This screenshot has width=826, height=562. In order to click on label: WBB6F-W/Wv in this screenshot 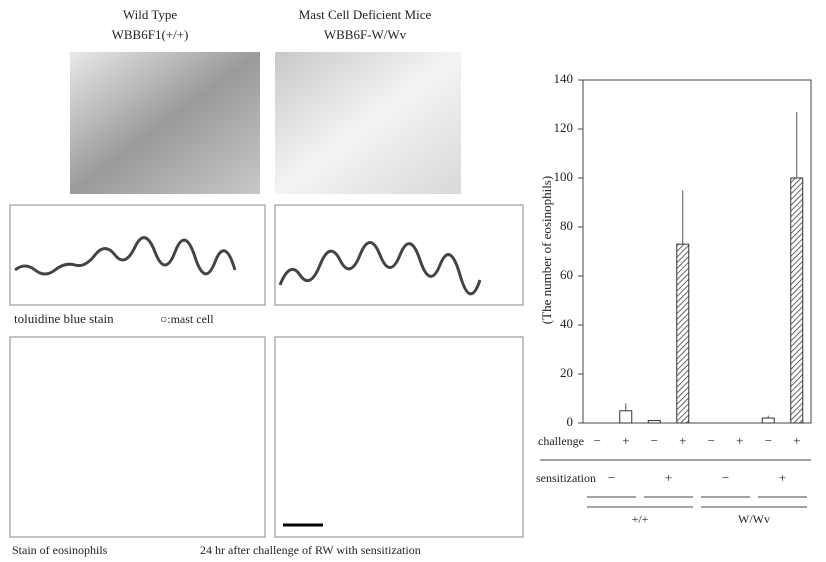, I will do `click(365, 34)`.